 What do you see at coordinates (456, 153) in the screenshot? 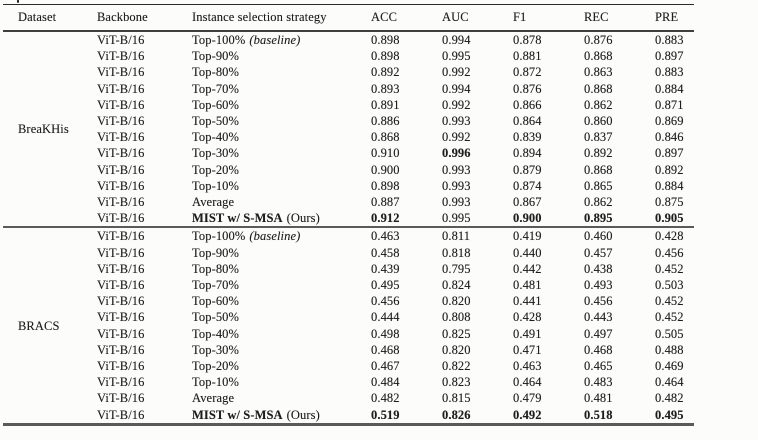
I see `metric-auc: 0.996` at bounding box center [456, 153].